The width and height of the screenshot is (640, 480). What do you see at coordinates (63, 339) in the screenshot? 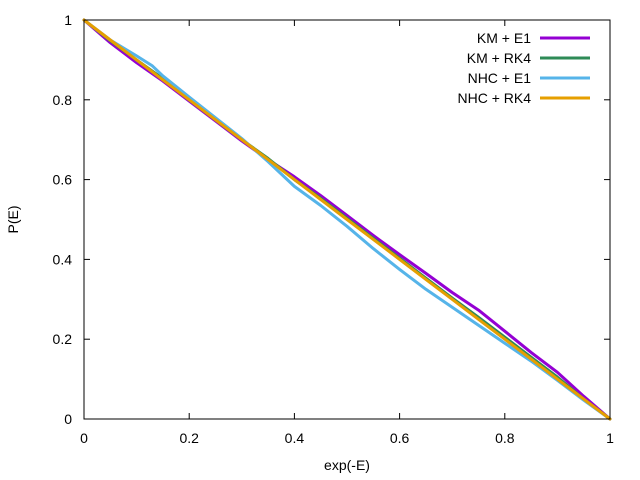
I see `y-tick-label: 0.2` at bounding box center [63, 339].